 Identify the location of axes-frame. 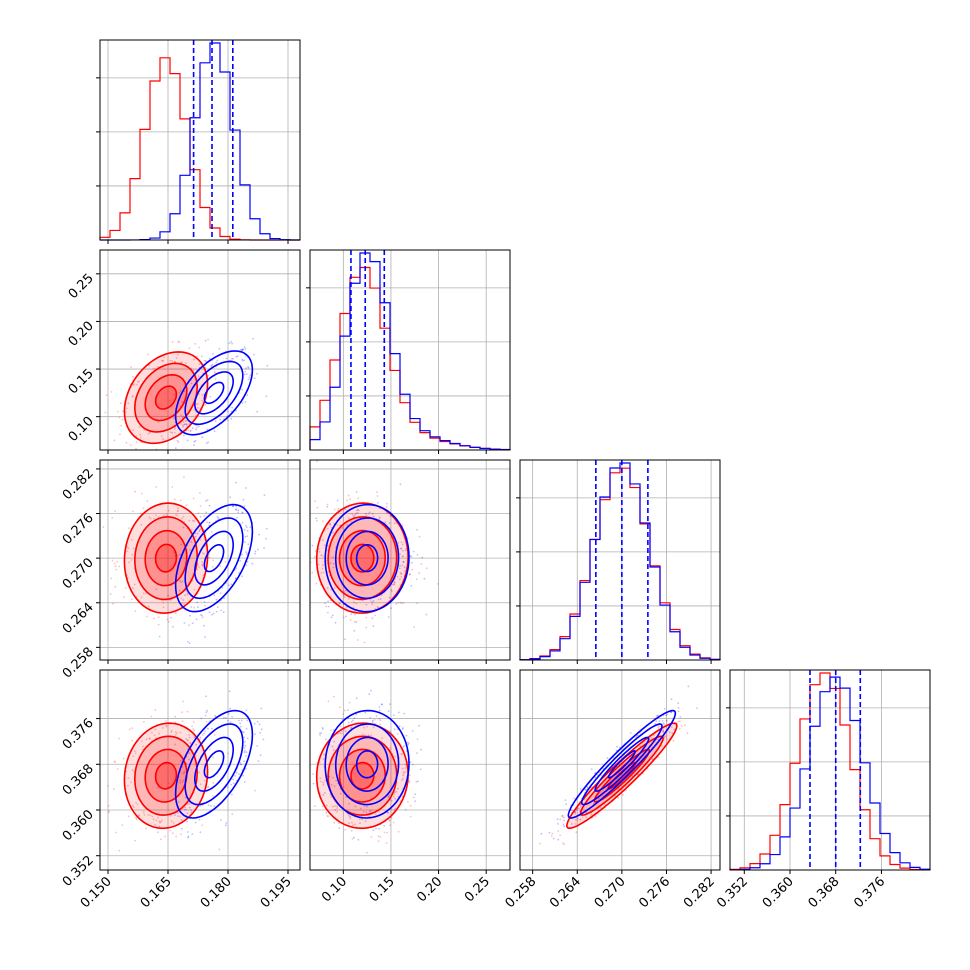
(410, 770).